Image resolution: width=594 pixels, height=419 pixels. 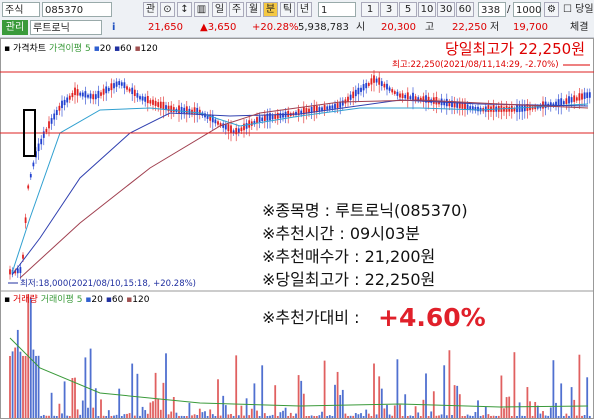 What do you see at coordinates (270, 9) in the screenshot?
I see `period-button: 분` at bounding box center [270, 9].